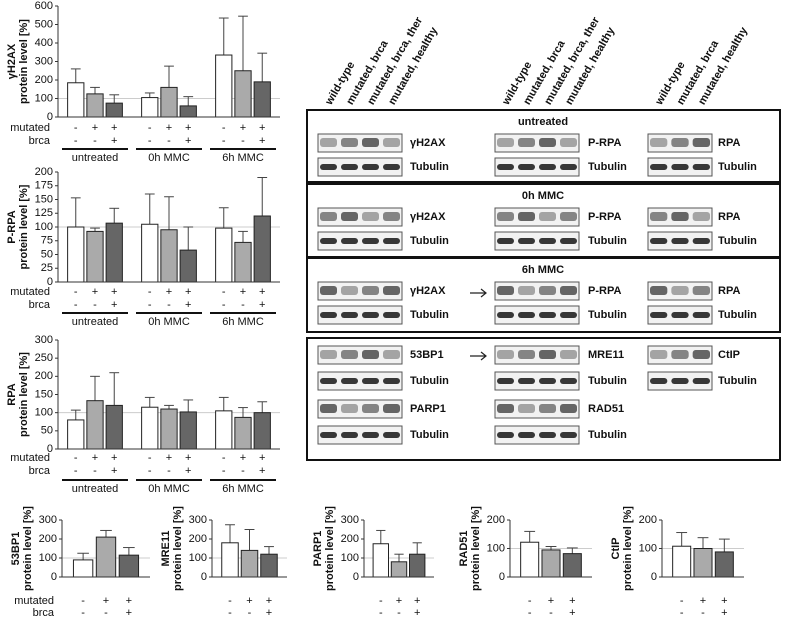 This screenshot has width=787, height=622. Describe the element at coordinates (16, 549) in the screenshot. I see `y-axis-title: 53BP1` at that location.